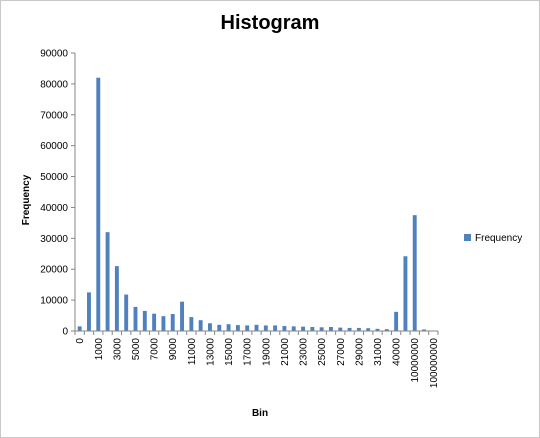 The image size is (540, 438). Describe the element at coordinates (341, 352) in the screenshot. I see `x-tick-label: 27000` at that location.